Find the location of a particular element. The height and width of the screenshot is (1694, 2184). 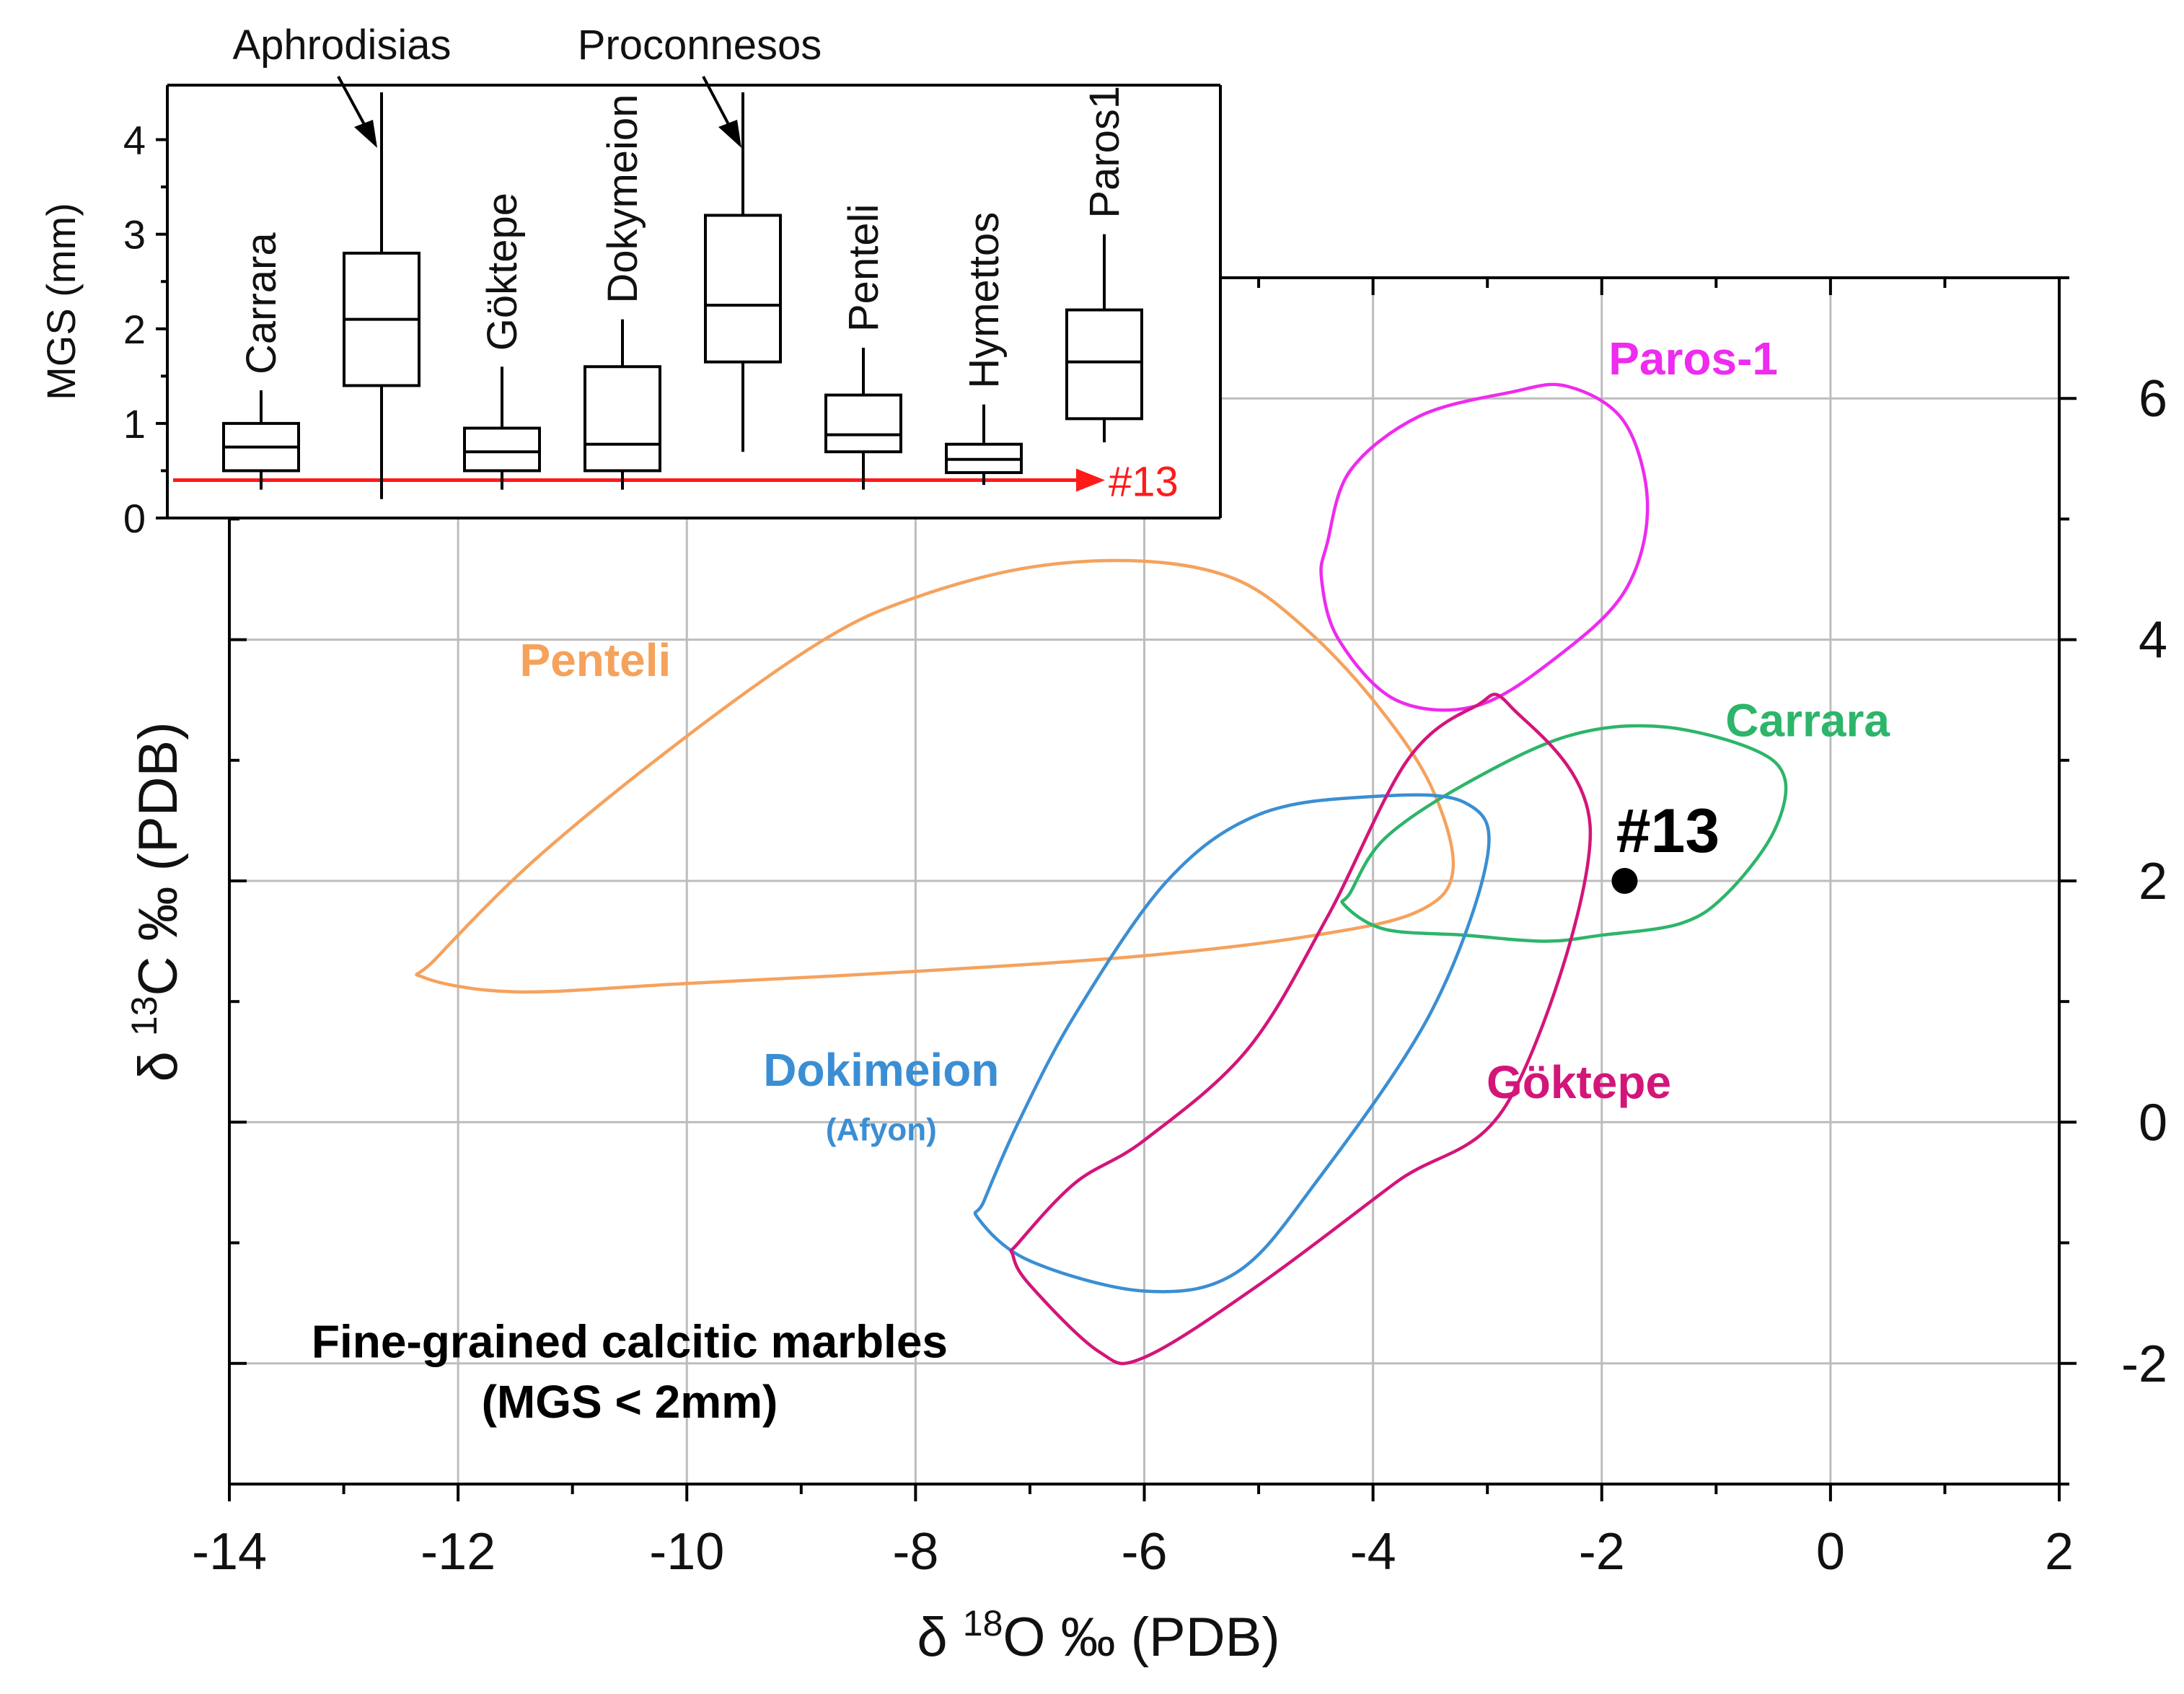

box-g-ktepe is located at coordinates (502, 450).